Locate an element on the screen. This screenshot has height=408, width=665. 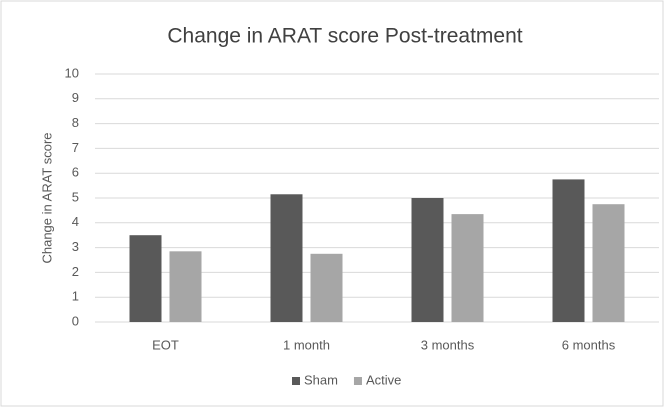
y-tick-label: 4 is located at coordinates (75, 221).